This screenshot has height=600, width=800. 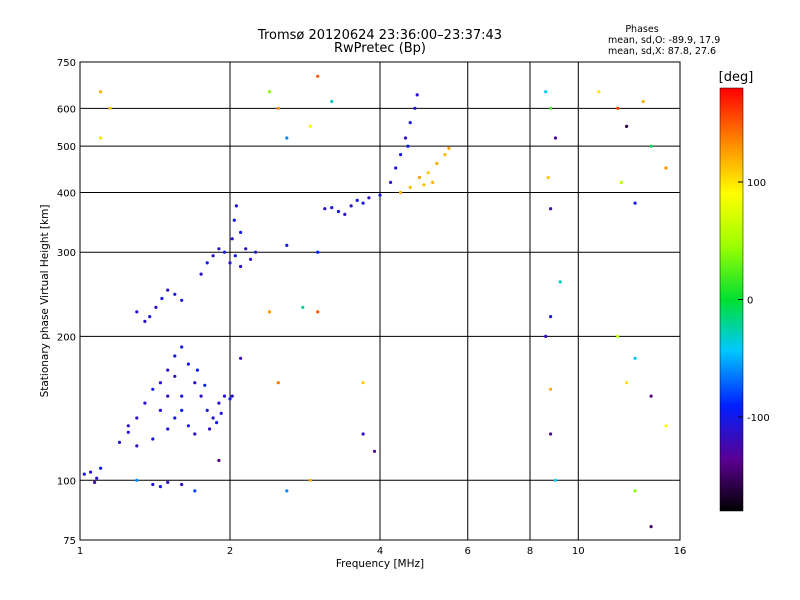 What do you see at coordinates (758, 418) in the screenshot?
I see `colorbar-tick-label: -100` at bounding box center [758, 418].